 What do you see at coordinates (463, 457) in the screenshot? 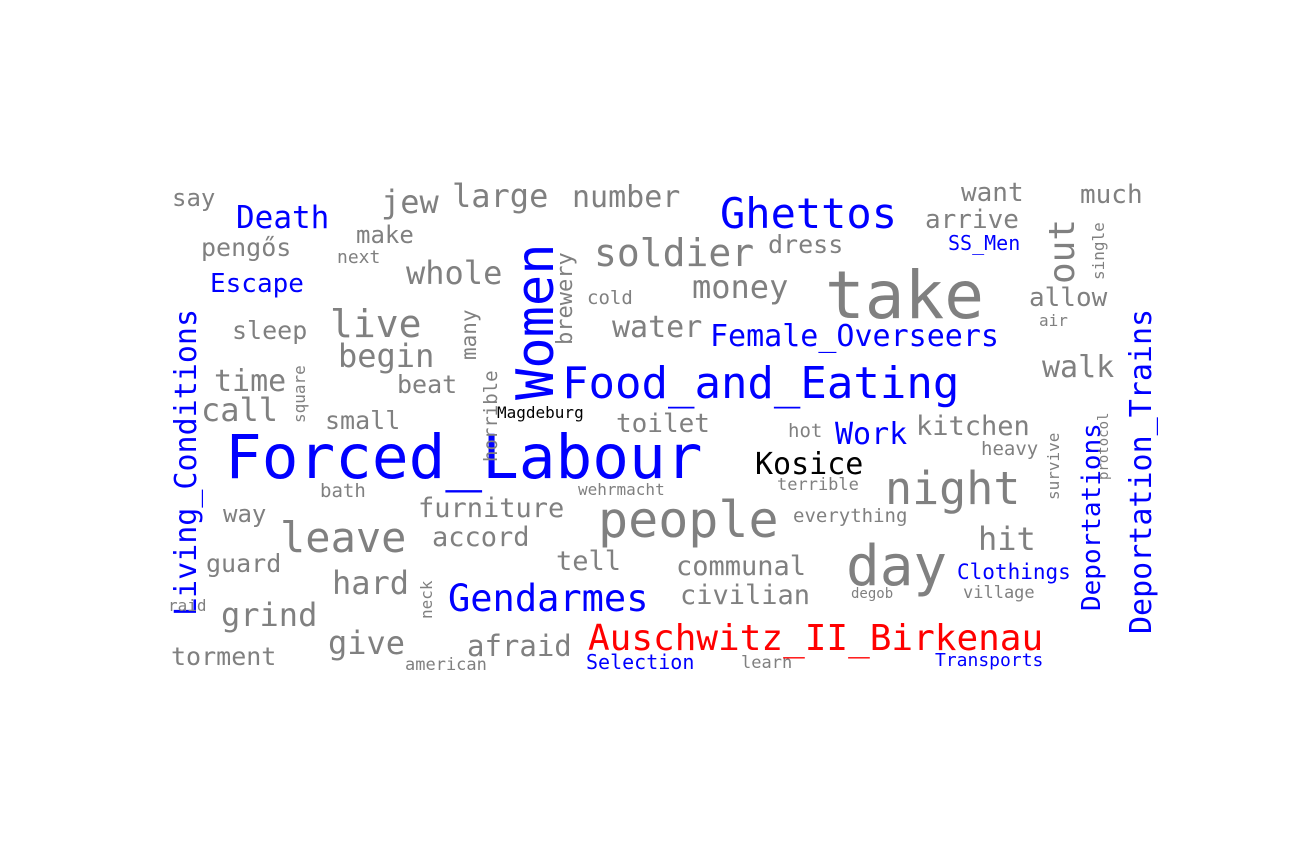
I see `cloud-word-forced-labour: Forced_Labour` at bounding box center [463, 457].